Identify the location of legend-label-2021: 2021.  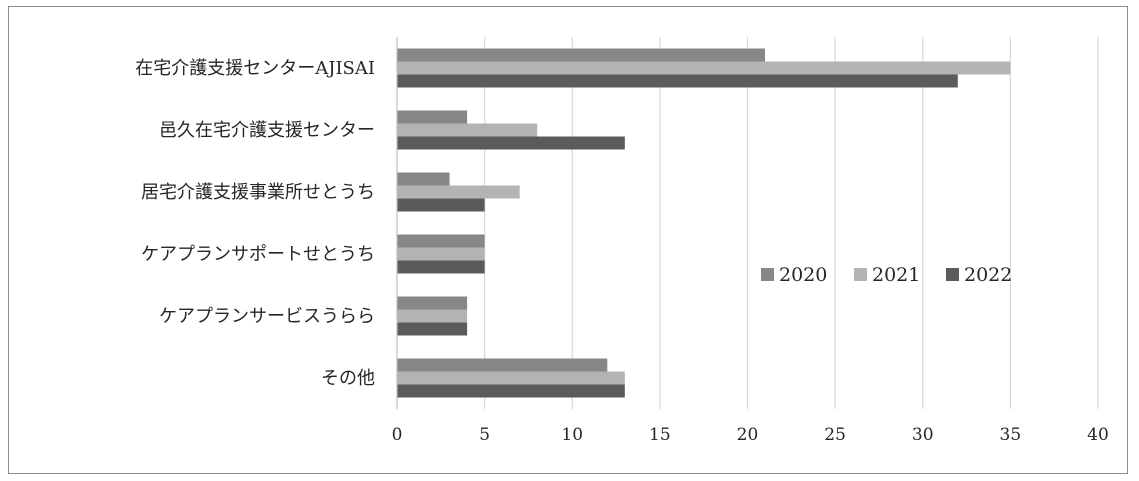
(896, 275).